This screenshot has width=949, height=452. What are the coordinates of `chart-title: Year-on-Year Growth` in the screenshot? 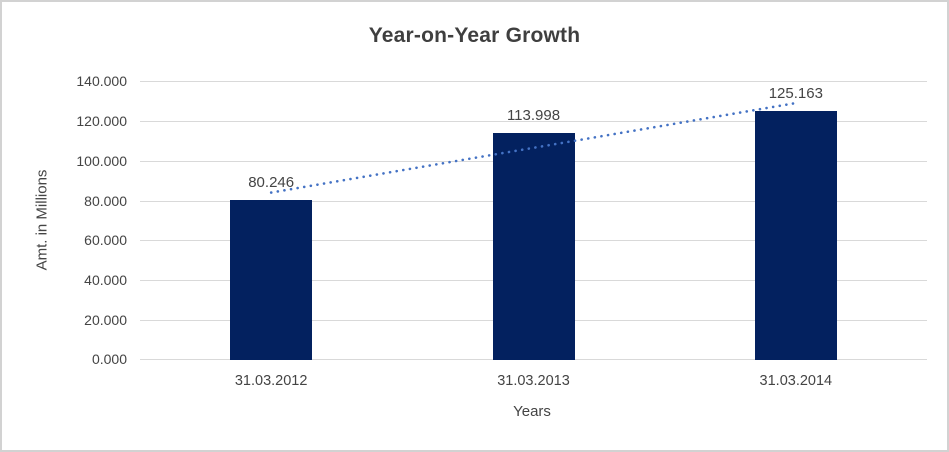 It's located at (474, 35).